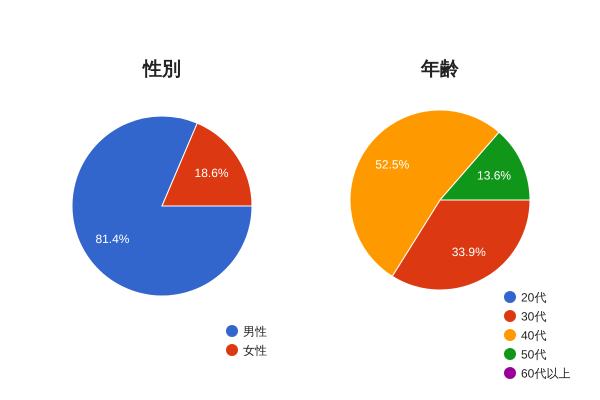 The height and width of the screenshot is (400, 600). I want to click on legend-label: 40代, so click(533, 335).